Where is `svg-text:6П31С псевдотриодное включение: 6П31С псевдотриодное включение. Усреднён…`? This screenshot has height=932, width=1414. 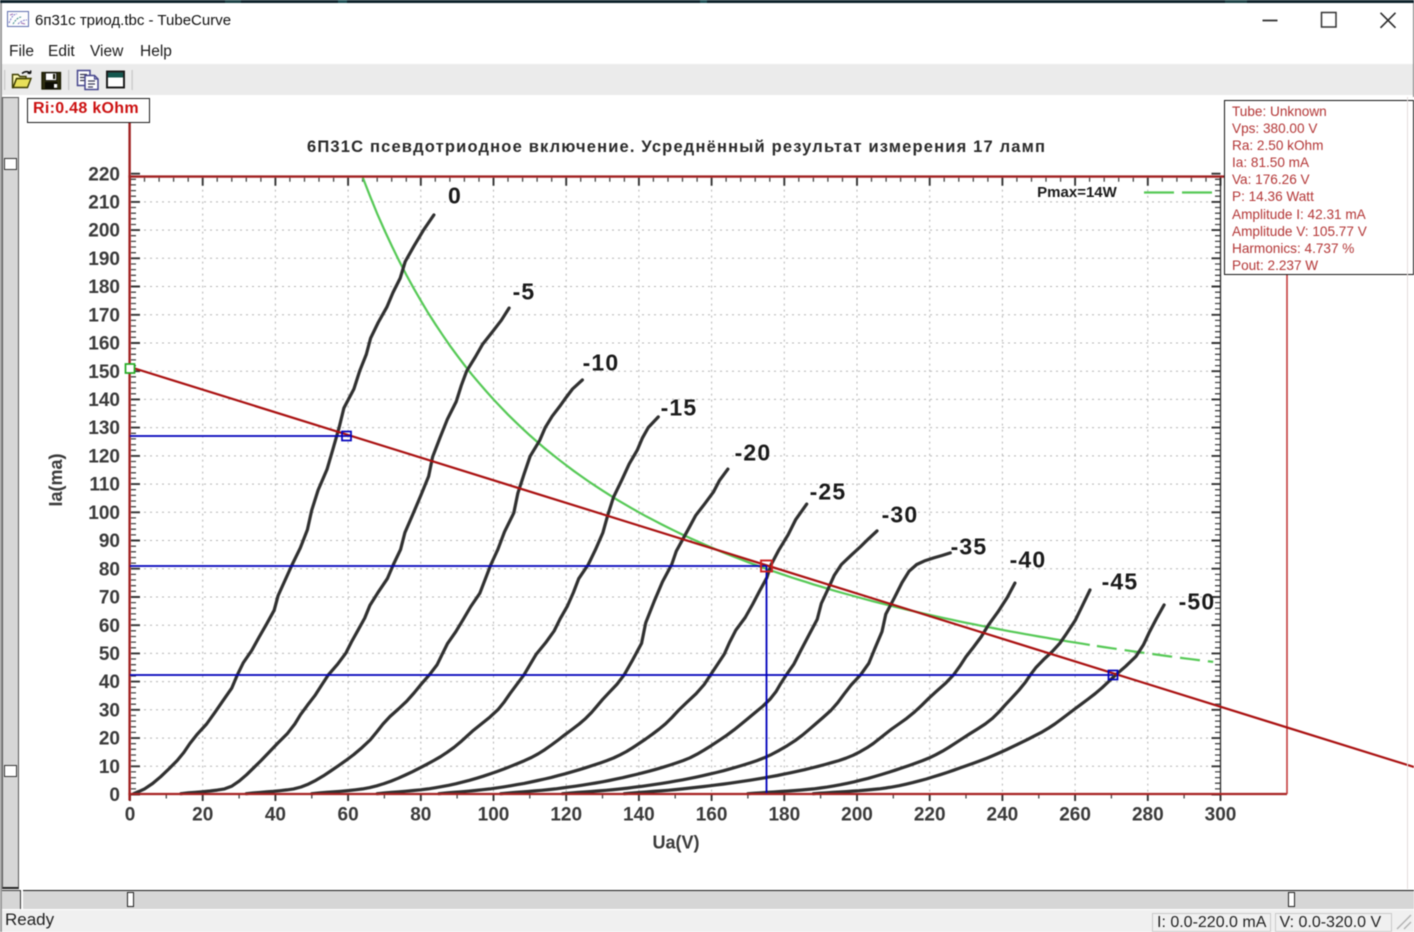
svg-text:6П31С псевдотриодное включение: 6П31С псевдотриодное включение. Усреднён… is located at coordinates (676, 147).